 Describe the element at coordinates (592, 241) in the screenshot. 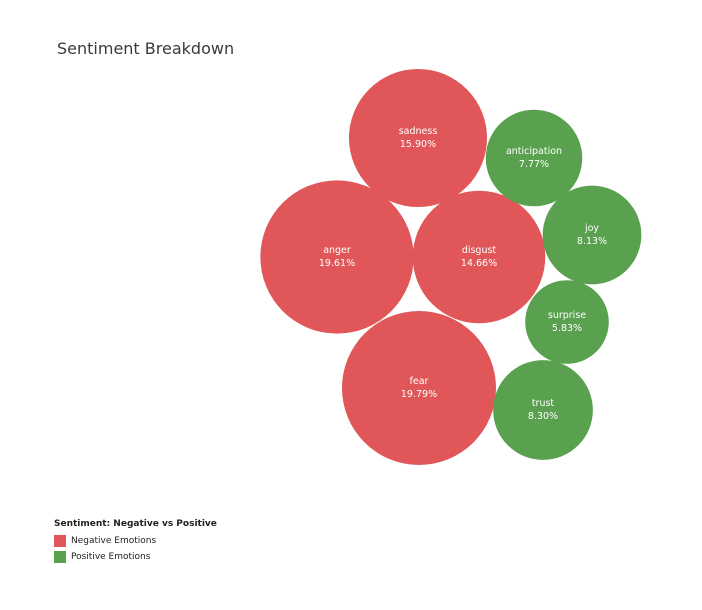

I see `bubble-value-joy: 8.13%` at that location.